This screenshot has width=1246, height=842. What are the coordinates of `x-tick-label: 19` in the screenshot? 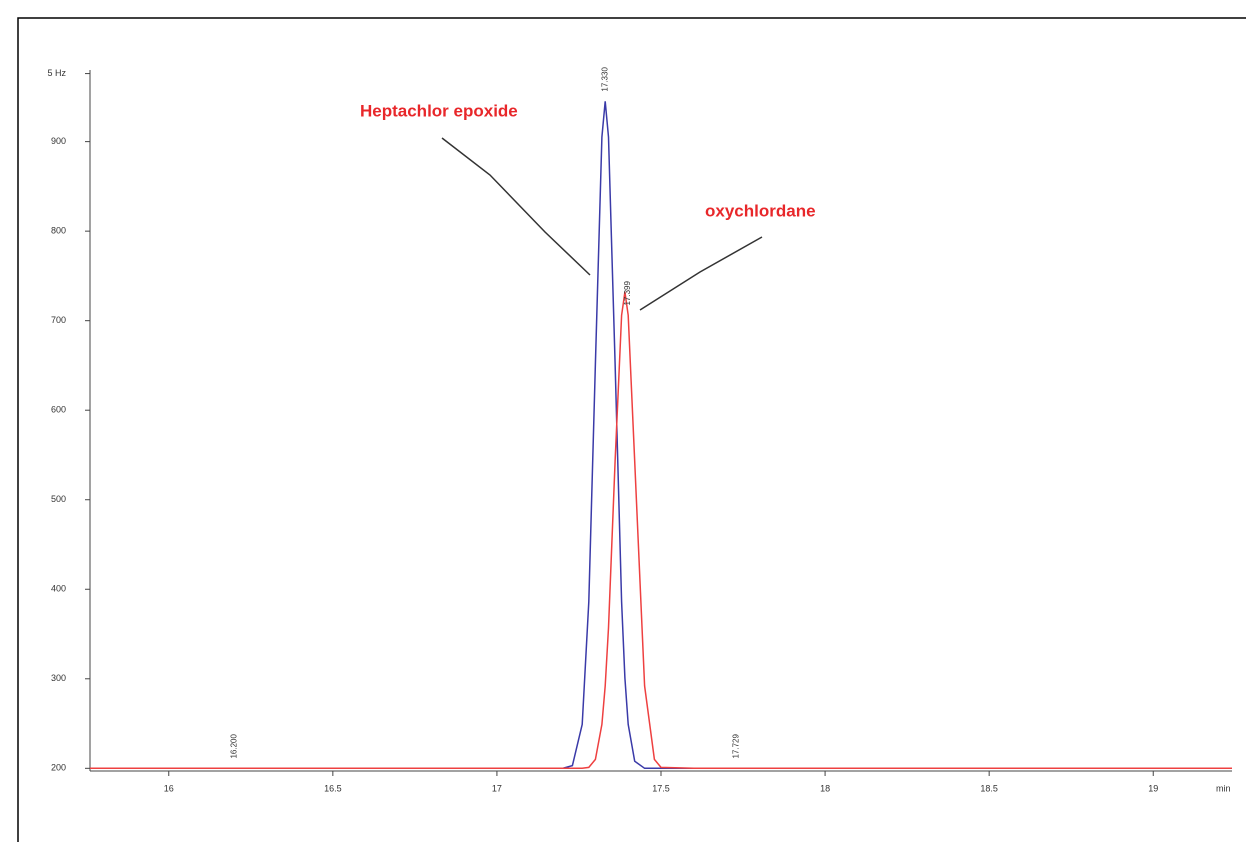 It's located at (1153, 788).